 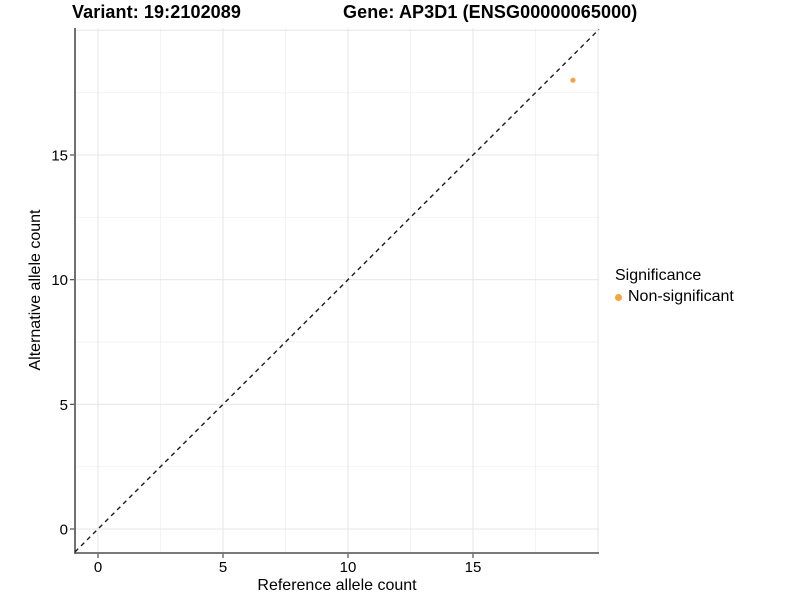 What do you see at coordinates (64, 405) in the screenshot?
I see `y-tick-label: 5` at bounding box center [64, 405].